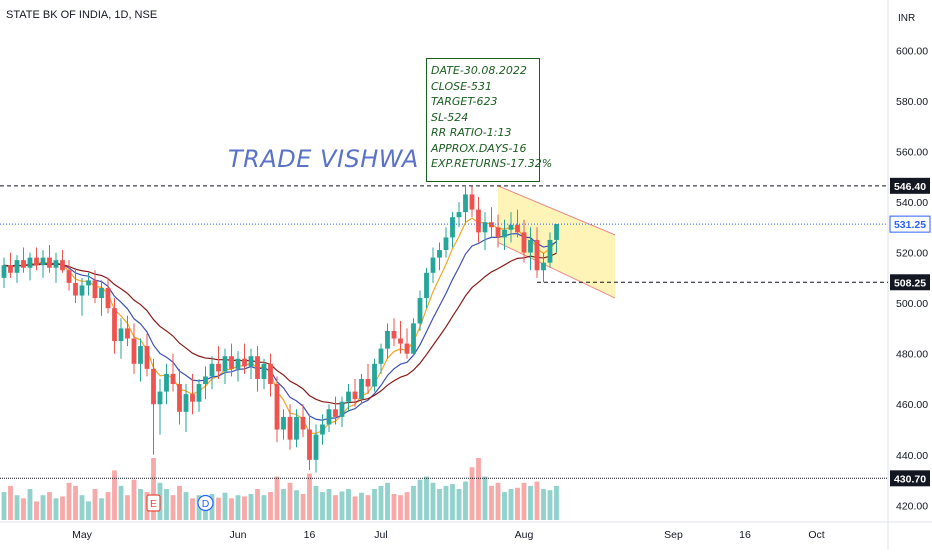 The height and width of the screenshot is (555, 932). I want to click on event-marker-letter: D, so click(206, 504).